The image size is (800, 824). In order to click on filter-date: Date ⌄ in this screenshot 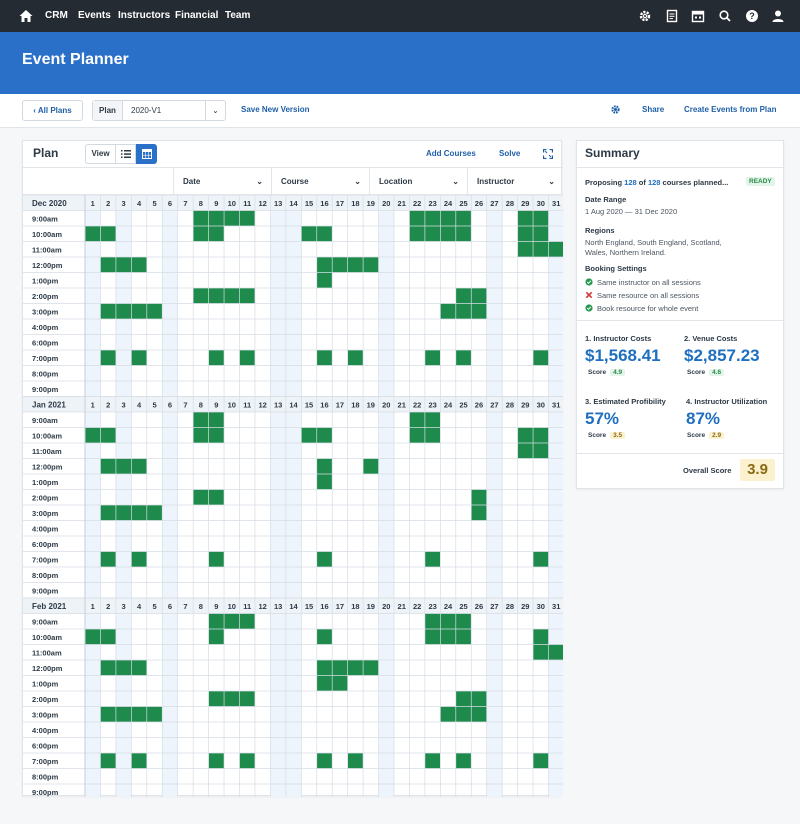, I will do `click(222, 181)`.